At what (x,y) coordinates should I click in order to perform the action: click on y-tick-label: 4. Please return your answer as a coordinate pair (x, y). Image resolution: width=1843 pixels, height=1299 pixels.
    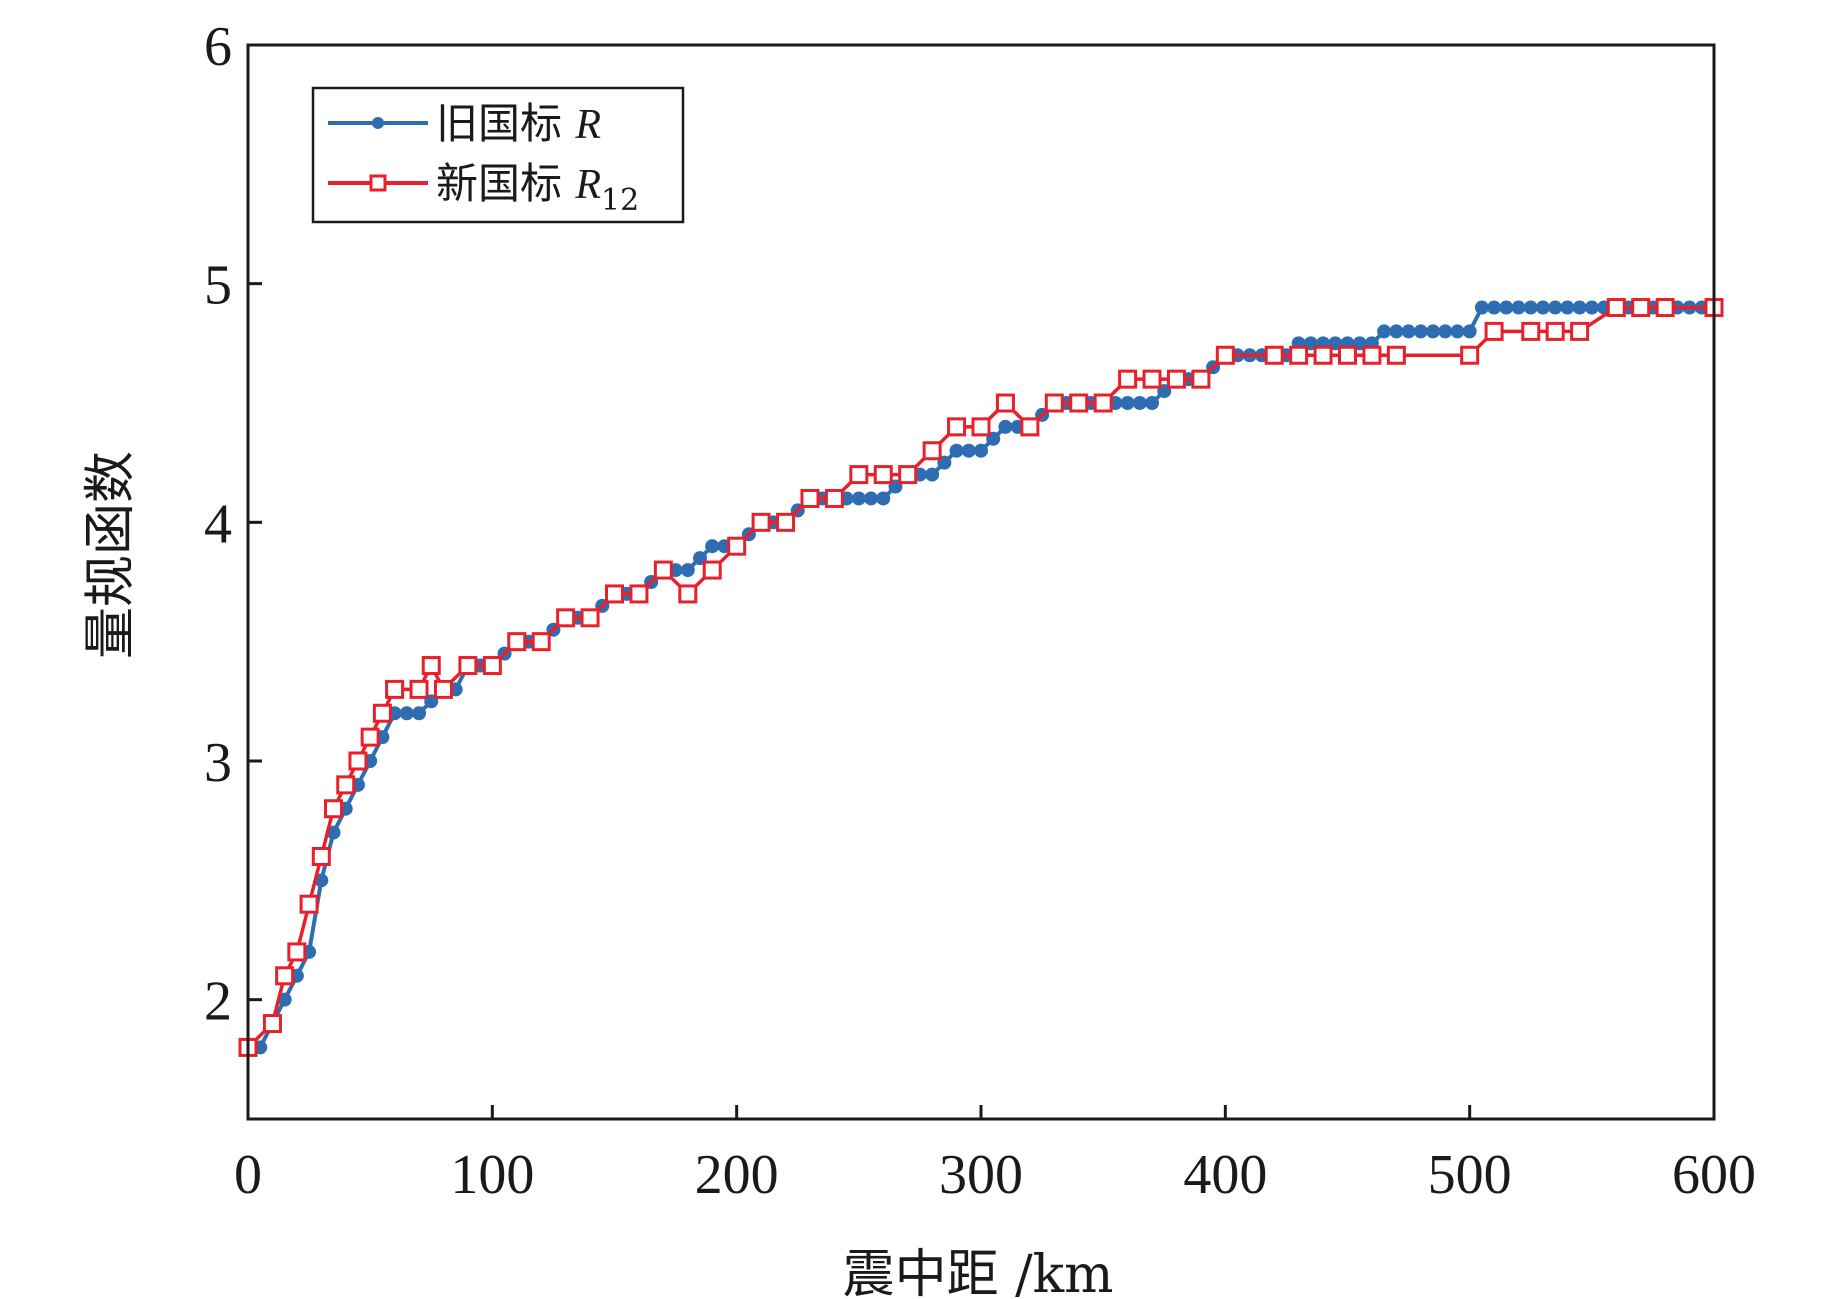
    Looking at the image, I should click on (218, 524).